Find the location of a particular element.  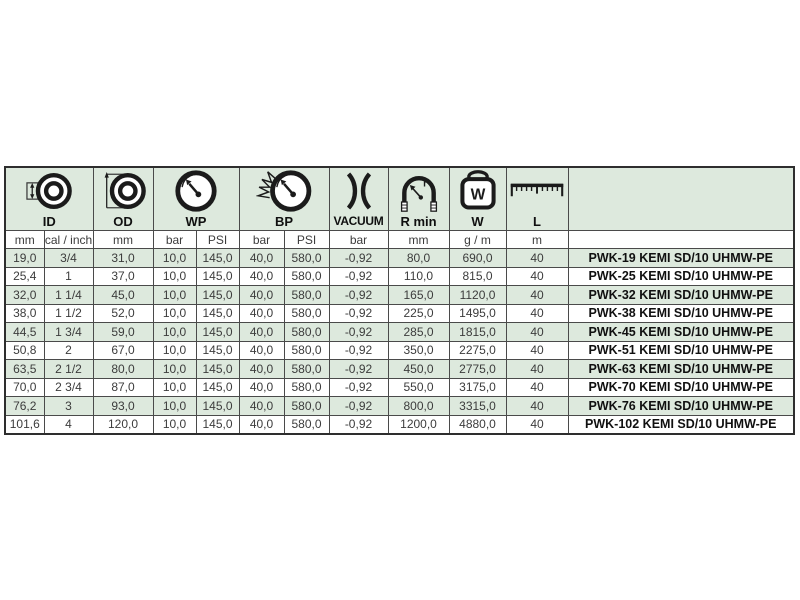

data-cell: 3 is located at coordinates (68, 406).